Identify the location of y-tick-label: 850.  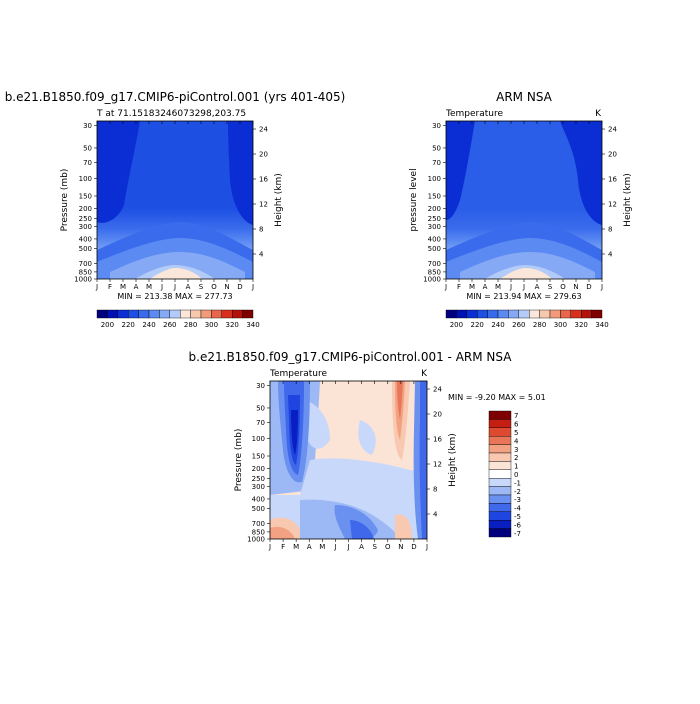
(258, 532).